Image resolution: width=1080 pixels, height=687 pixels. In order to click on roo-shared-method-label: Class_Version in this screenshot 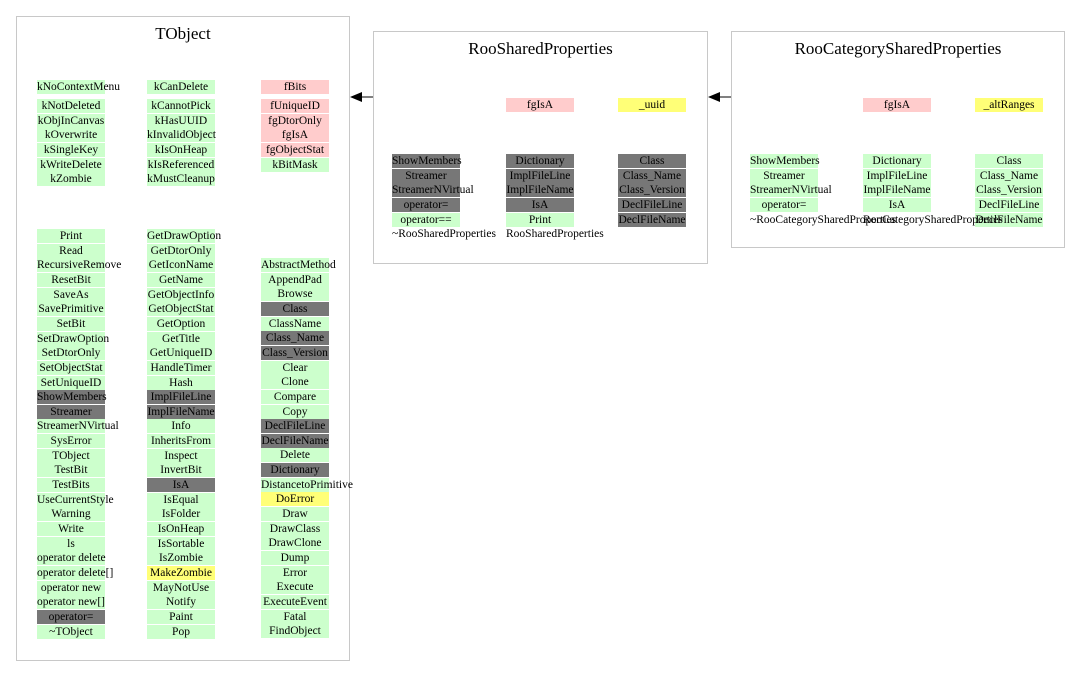, I will do `click(652, 190)`.